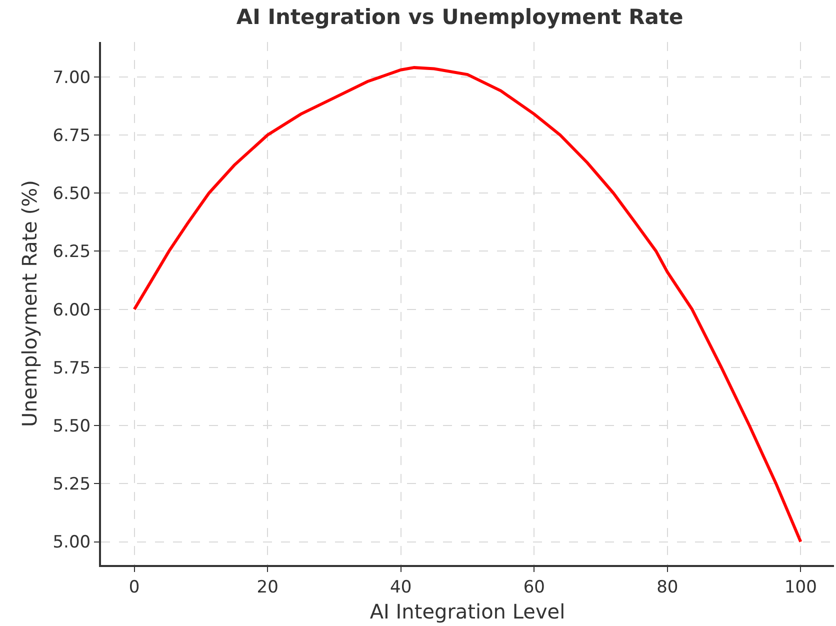 Image resolution: width=836 pixels, height=626 pixels. I want to click on y-tick-label: 5.00, so click(71, 542).